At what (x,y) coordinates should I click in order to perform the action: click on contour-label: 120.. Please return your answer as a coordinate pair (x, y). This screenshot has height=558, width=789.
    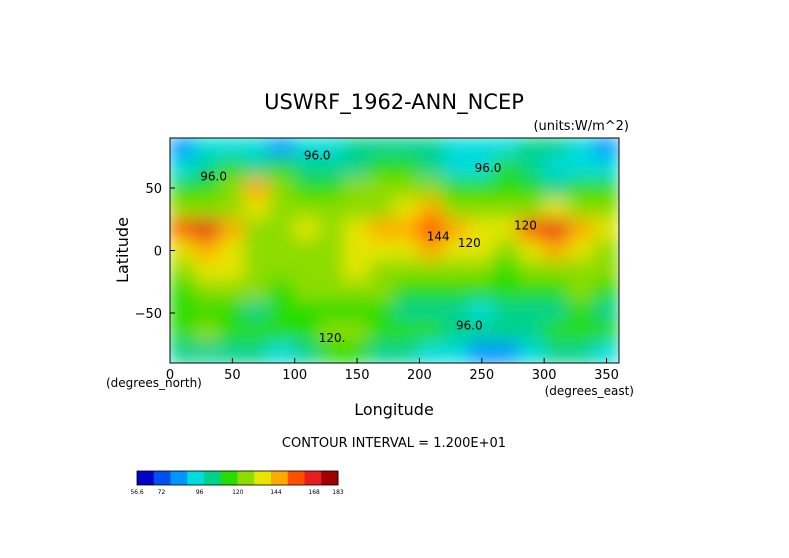
    Looking at the image, I should click on (332, 338).